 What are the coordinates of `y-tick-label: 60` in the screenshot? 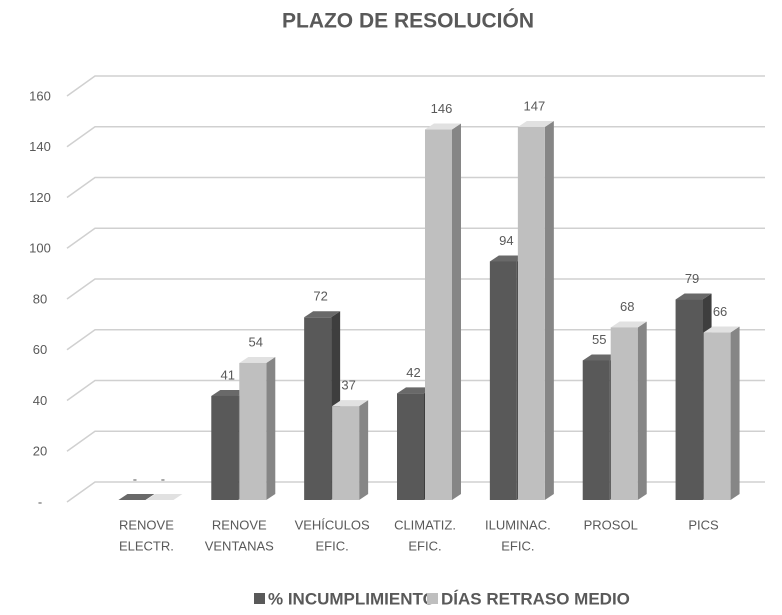 It's located at (40, 349).